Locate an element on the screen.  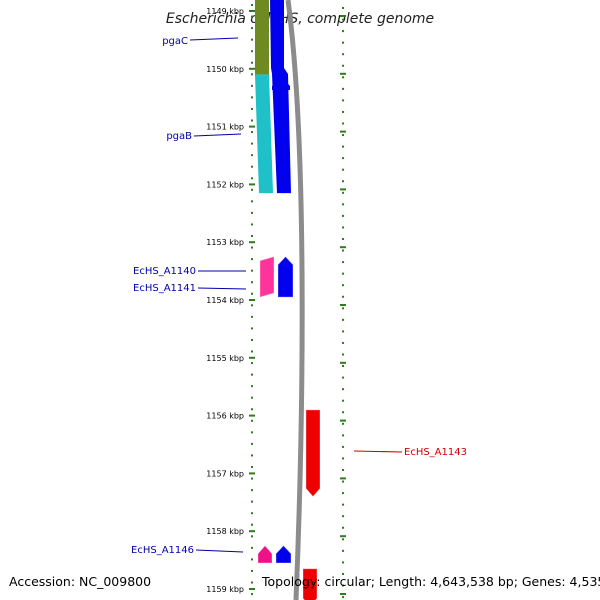
feature-track is located at coordinates (288, 300).